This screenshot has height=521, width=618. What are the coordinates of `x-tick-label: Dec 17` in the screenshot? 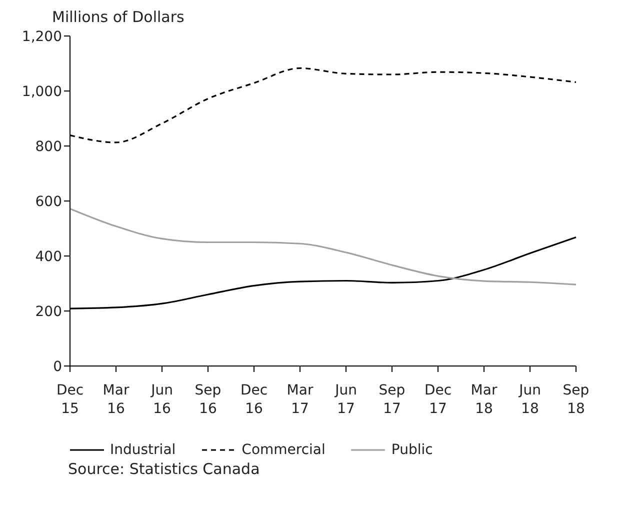 It's located at (438, 399).